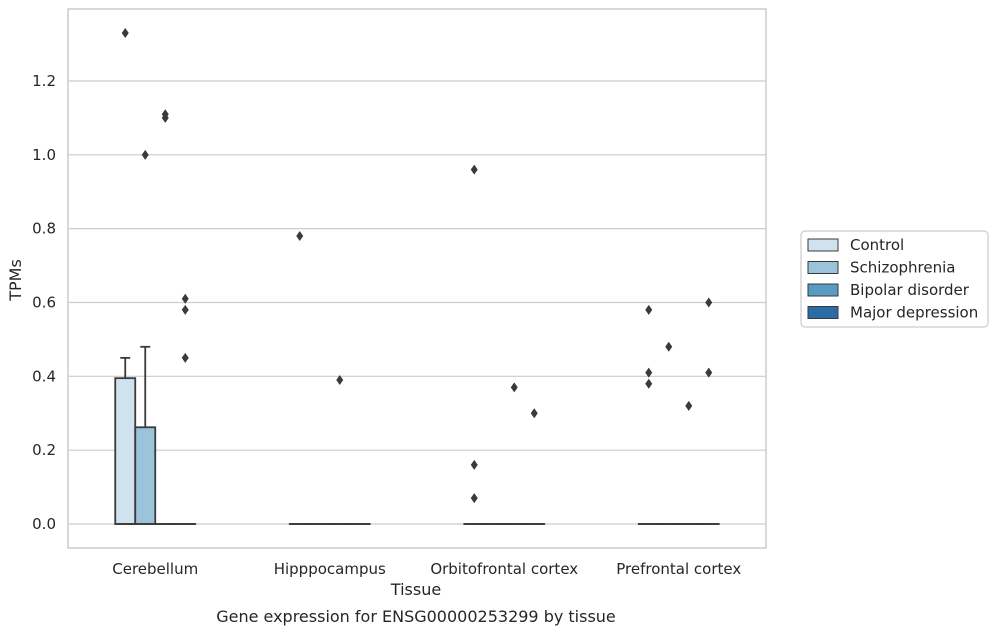 This screenshot has width=997, height=638. Describe the element at coordinates (910, 290) in the screenshot. I see `legend-label: Bipolar disorder` at that location.